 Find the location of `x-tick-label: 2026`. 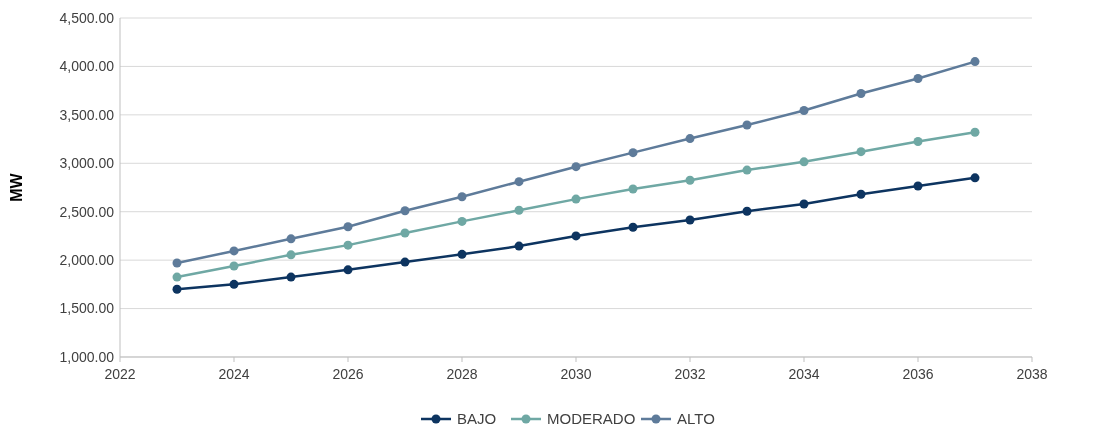

x-tick-label: 2026 is located at coordinates (348, 374).